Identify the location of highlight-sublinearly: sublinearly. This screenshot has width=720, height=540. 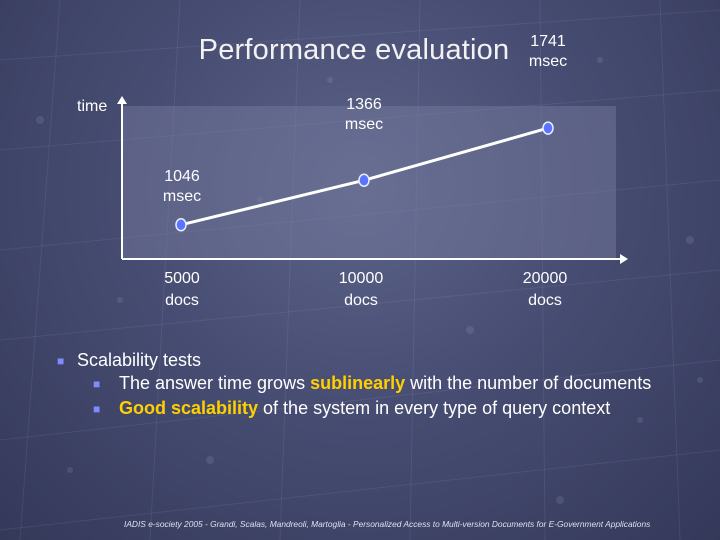
(358, 383).